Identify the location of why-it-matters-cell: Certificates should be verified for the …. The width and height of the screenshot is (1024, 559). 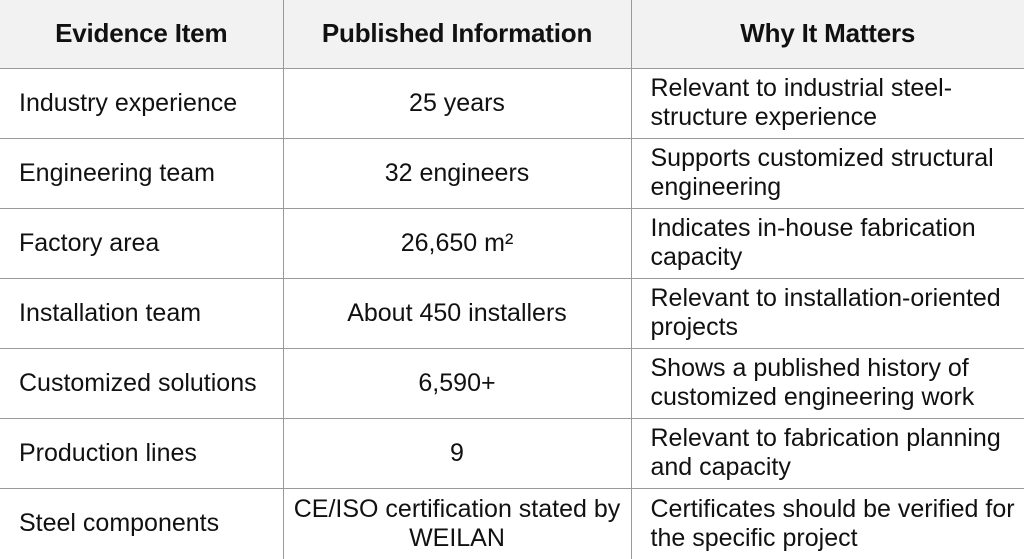
(827, 523).